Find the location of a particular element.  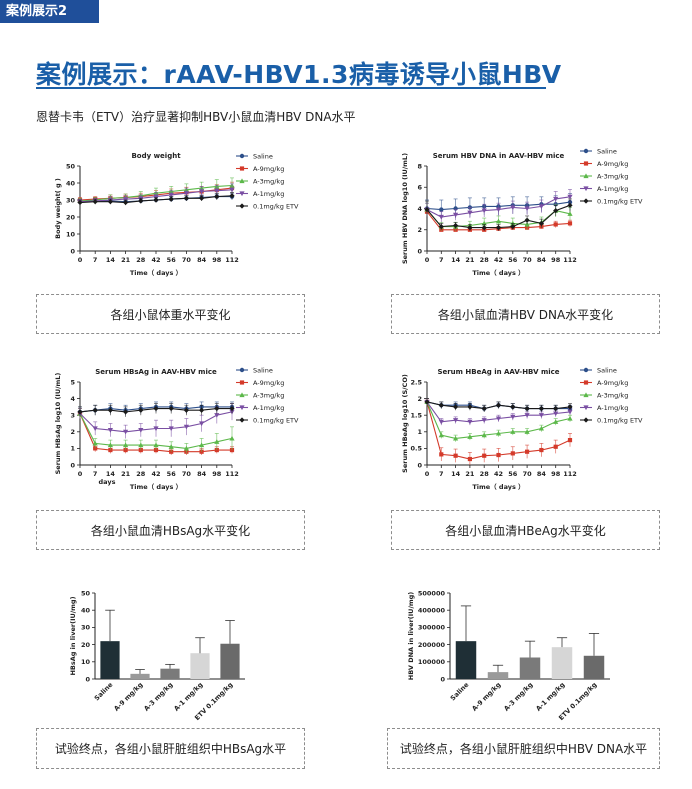

category-label: A-1 mg/kg is located at coordinates (188, 697).